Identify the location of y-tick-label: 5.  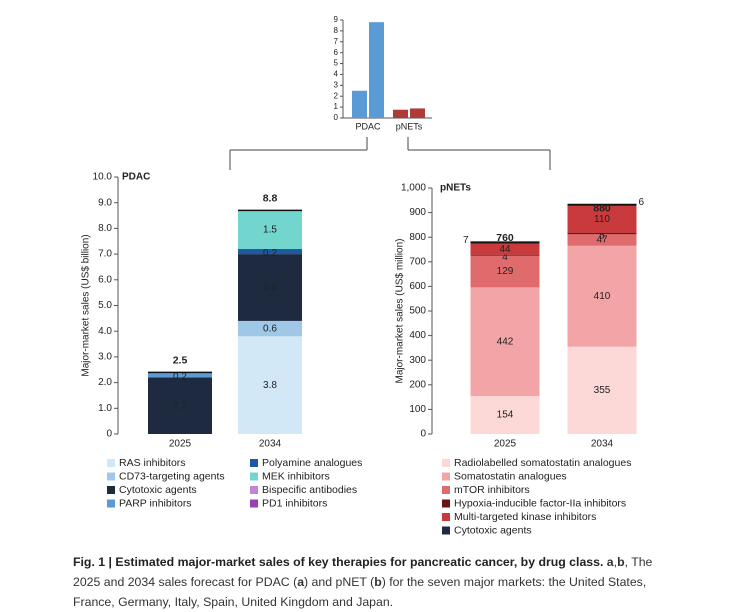
(336, 63).